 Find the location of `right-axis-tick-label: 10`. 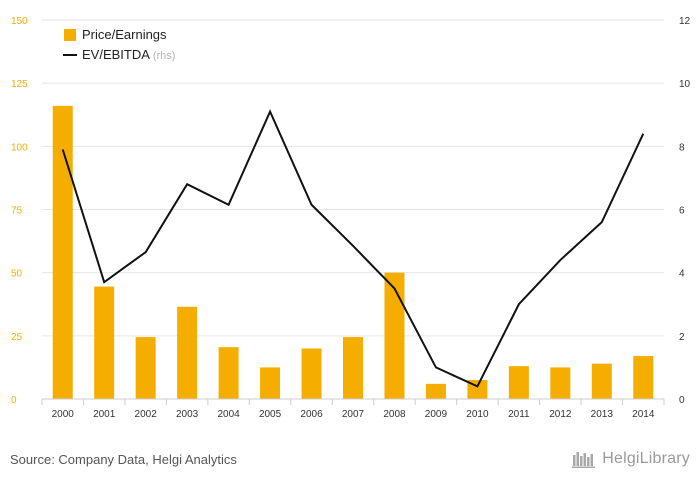

right-axis-tick-label: 10 is located at coordinates (685, 84).